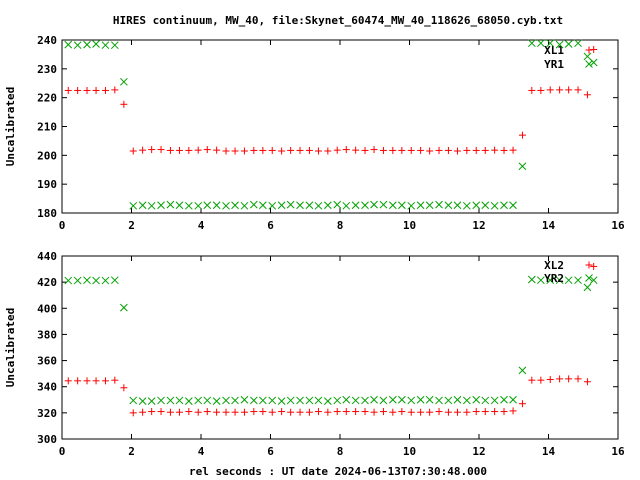 The width and height of the screenshot is (640, 480). I want to click on y-tick-label: 440, so click(47, 256).